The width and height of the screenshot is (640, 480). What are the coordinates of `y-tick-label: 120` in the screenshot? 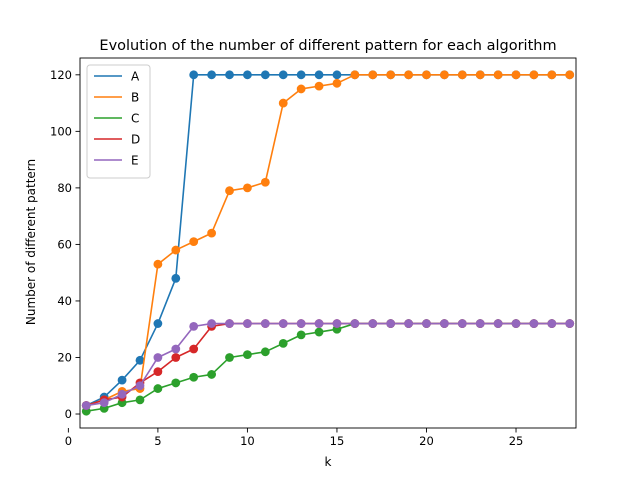 It's located at (61, 75).